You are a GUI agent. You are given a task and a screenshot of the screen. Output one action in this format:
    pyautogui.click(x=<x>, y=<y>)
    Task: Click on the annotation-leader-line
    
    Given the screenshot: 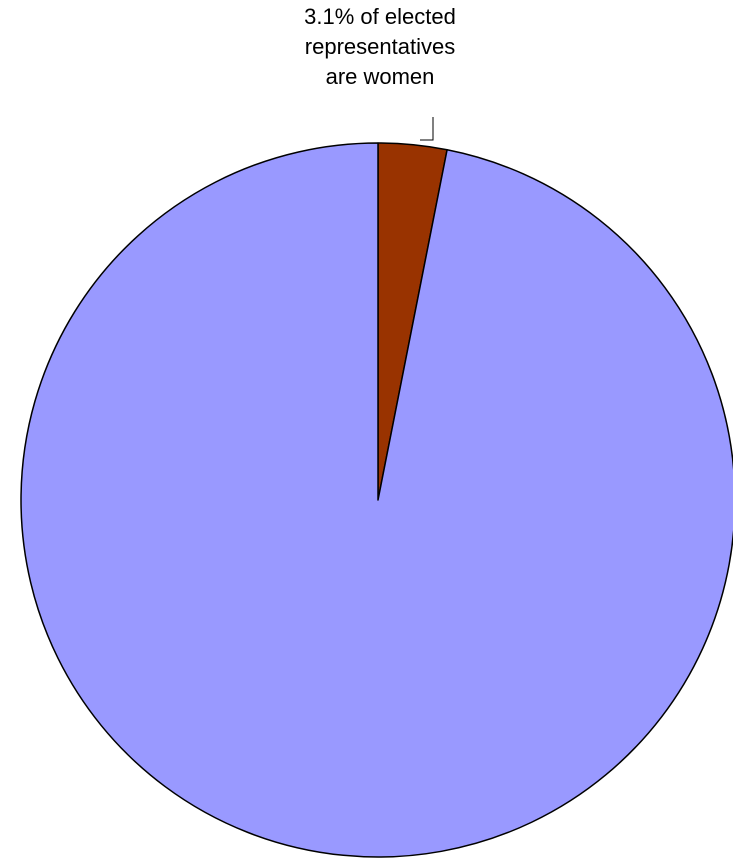 What is the action you would take?
    pyautogui.click(x=427, y=129)
    